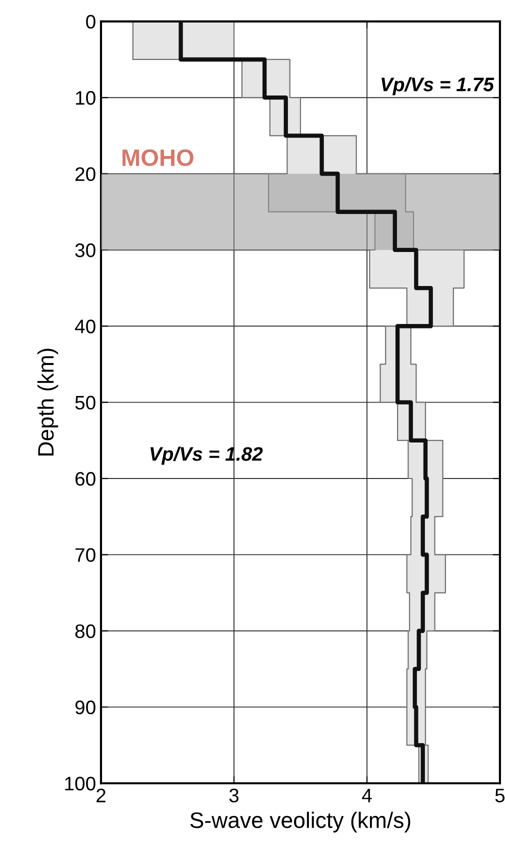  What do you see at coordinates (80, 783) in the screenshot?
I see `y-tick-label: 100` at bounding box center [80, 783].